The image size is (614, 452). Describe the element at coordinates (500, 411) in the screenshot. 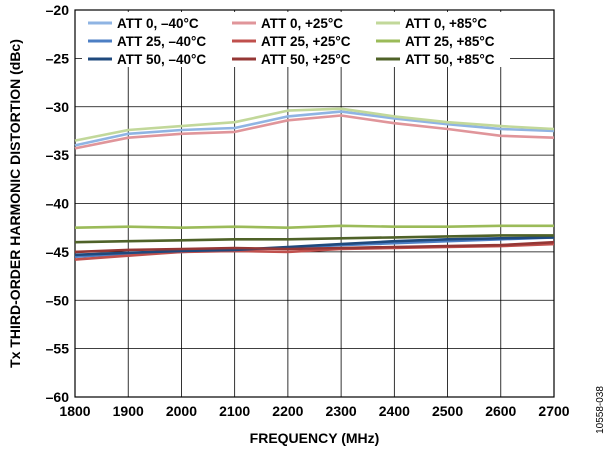

I see `x-tick-label: 2600` at that location.